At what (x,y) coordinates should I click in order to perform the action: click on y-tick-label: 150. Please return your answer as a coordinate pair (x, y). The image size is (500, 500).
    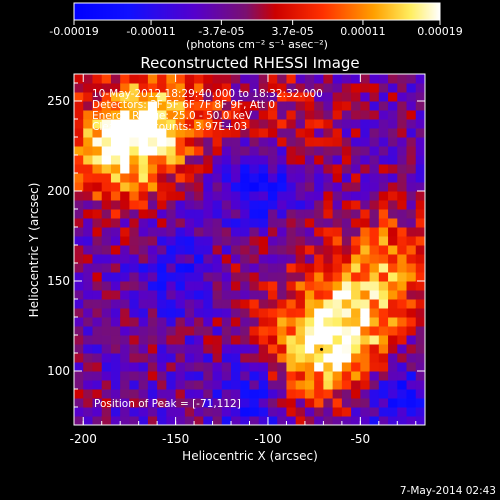
    Looking at the image, I should click on (58, 281).